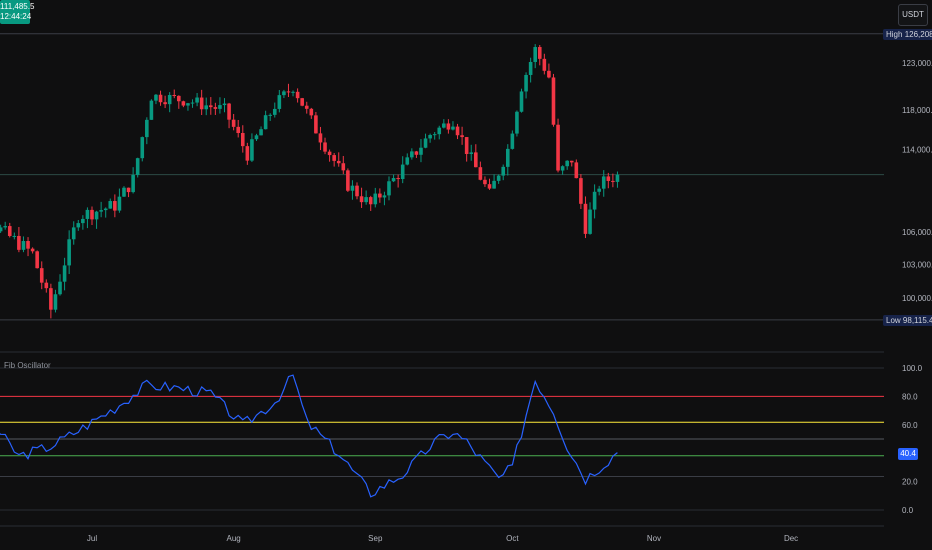 This screenshot has width=932, height=550. Describe the element at coordinates (92, 538) in the screenshot. I see `time-tick-label: Jul` at that location.